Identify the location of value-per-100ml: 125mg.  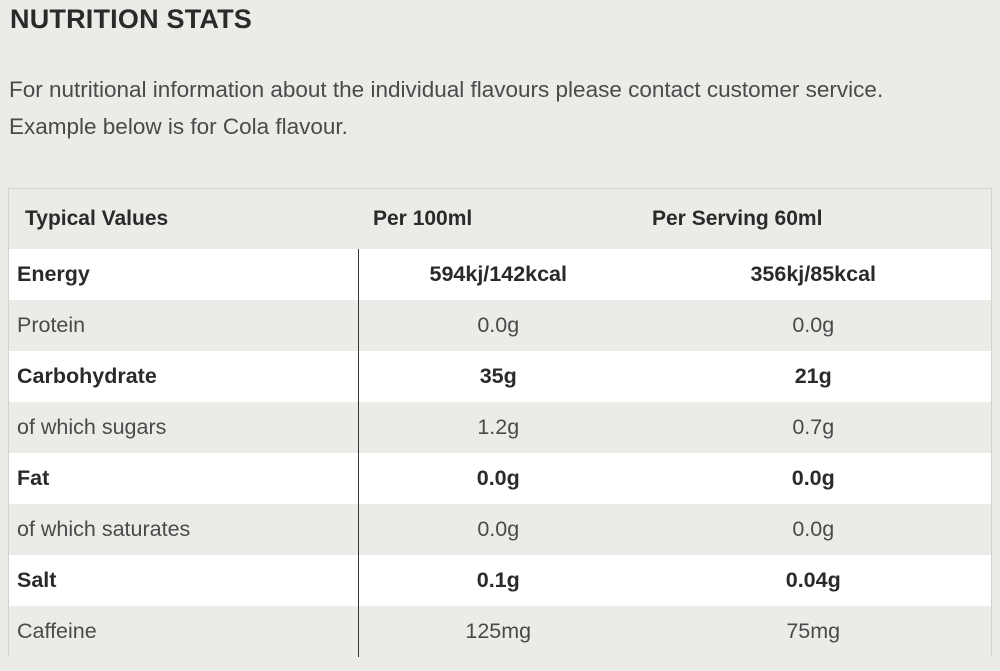
(501, 631).